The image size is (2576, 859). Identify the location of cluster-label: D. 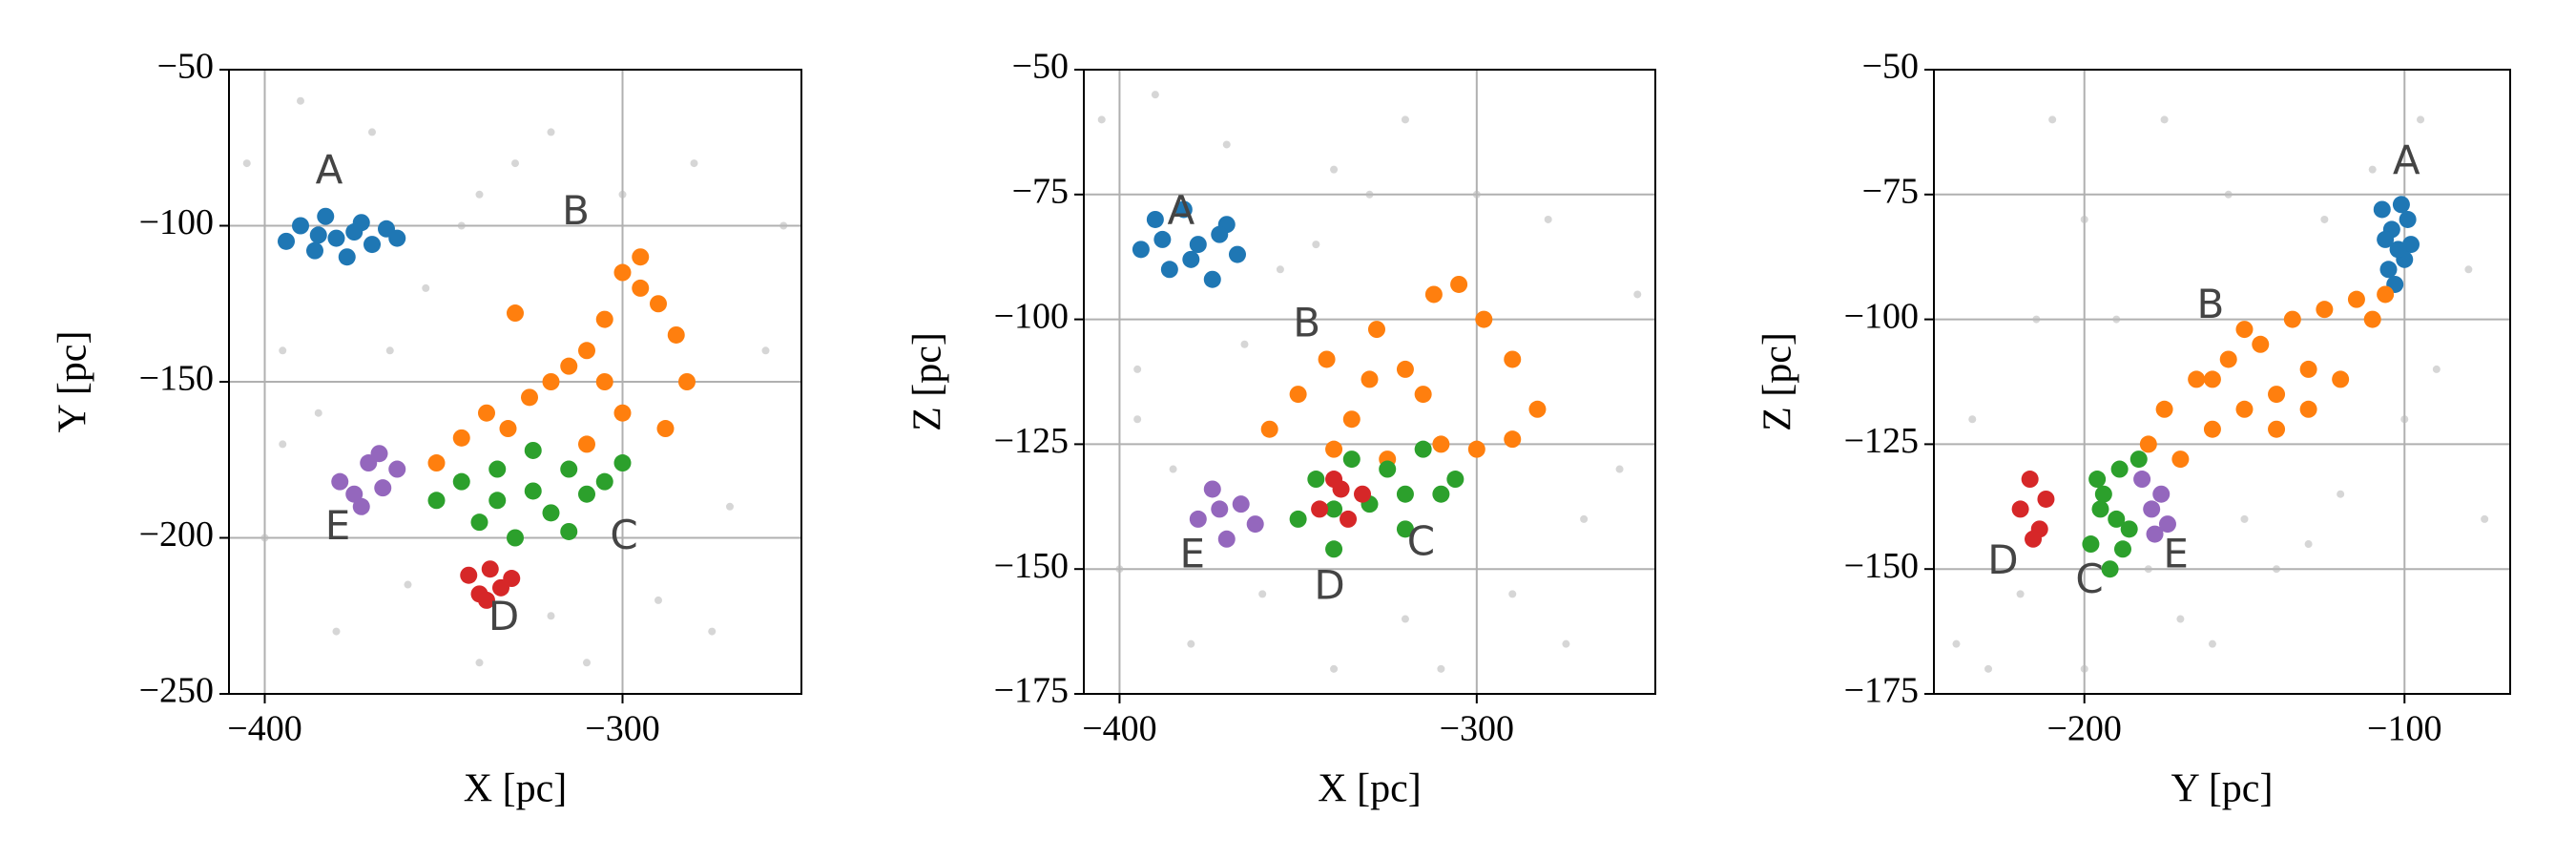
(1329, 584).